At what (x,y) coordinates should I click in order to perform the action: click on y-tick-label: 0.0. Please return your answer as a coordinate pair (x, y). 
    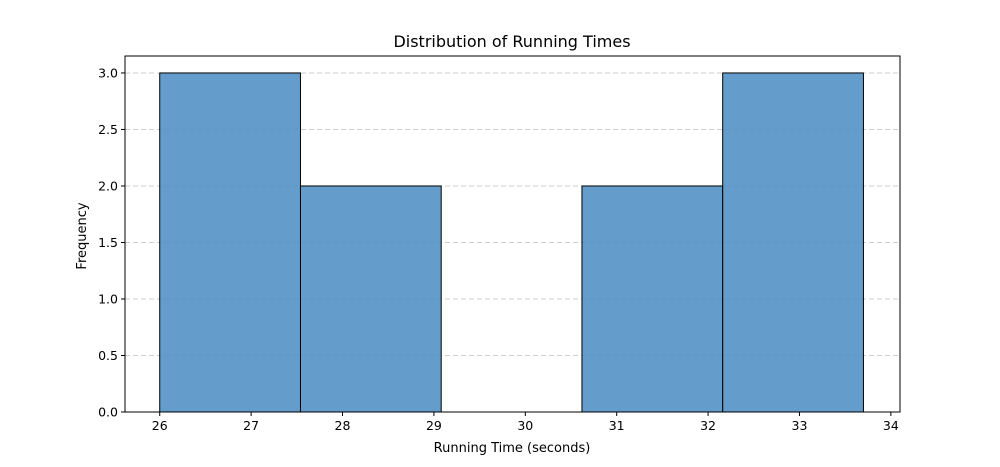
    Looking at the image, I should click on (108, 412).